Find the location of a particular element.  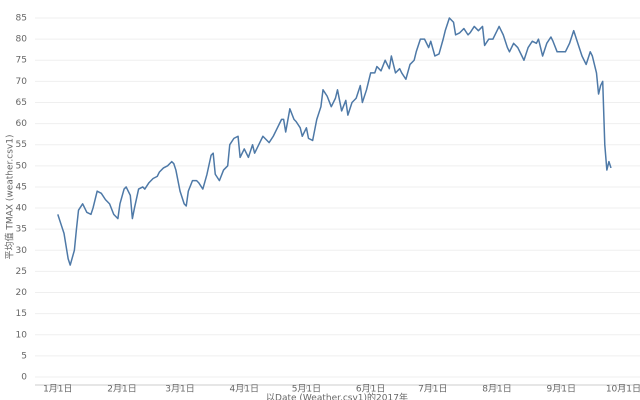

x-tick-label: 4月1日 is located at coordinates (244, 389).